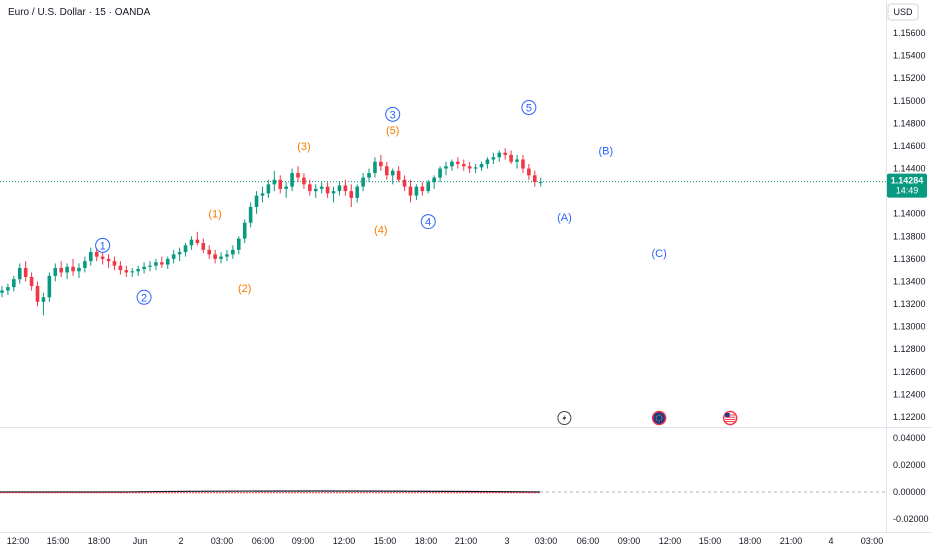  I want to click on price-tick-label: 1.15200, so click(909, 78).